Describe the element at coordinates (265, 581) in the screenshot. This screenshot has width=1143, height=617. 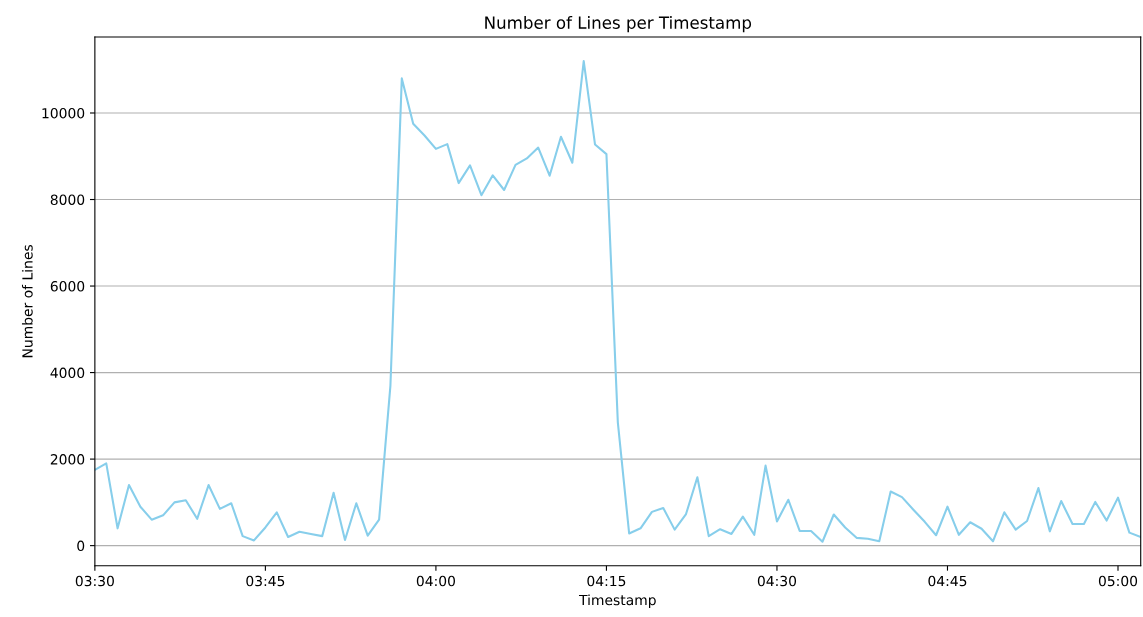
I see `x-tick-label: 03:45` at that location.